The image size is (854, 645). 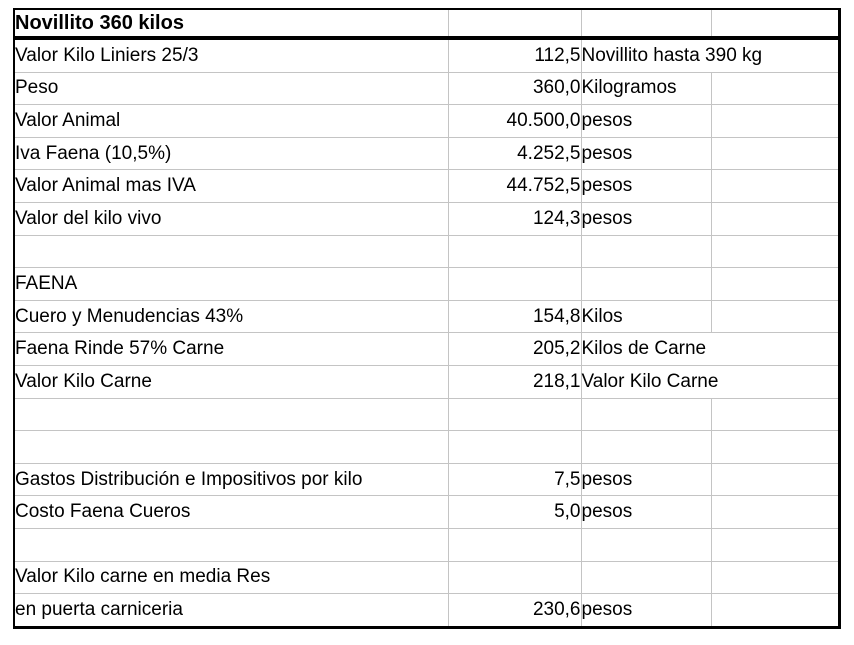 What do you see at coordinates (231, 349) in the screenshot?
I see `label-cell: Faena Rinde 57% Carne` at bounding box center [231, 349].